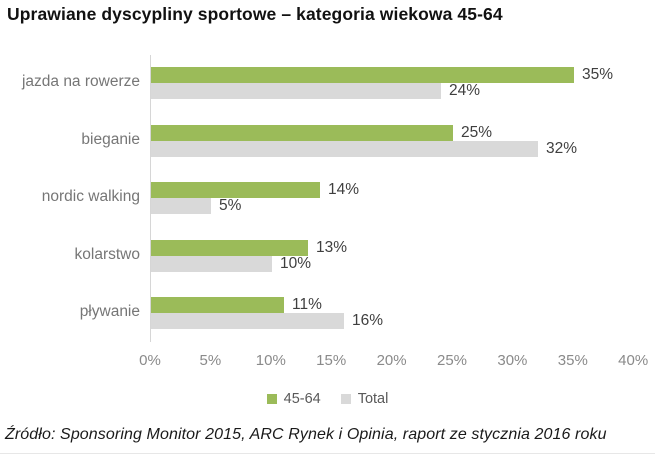 This screenshot has width=655, height=464. I want to click on category-row: nordic walking 14% 5%, so click(327, 198).